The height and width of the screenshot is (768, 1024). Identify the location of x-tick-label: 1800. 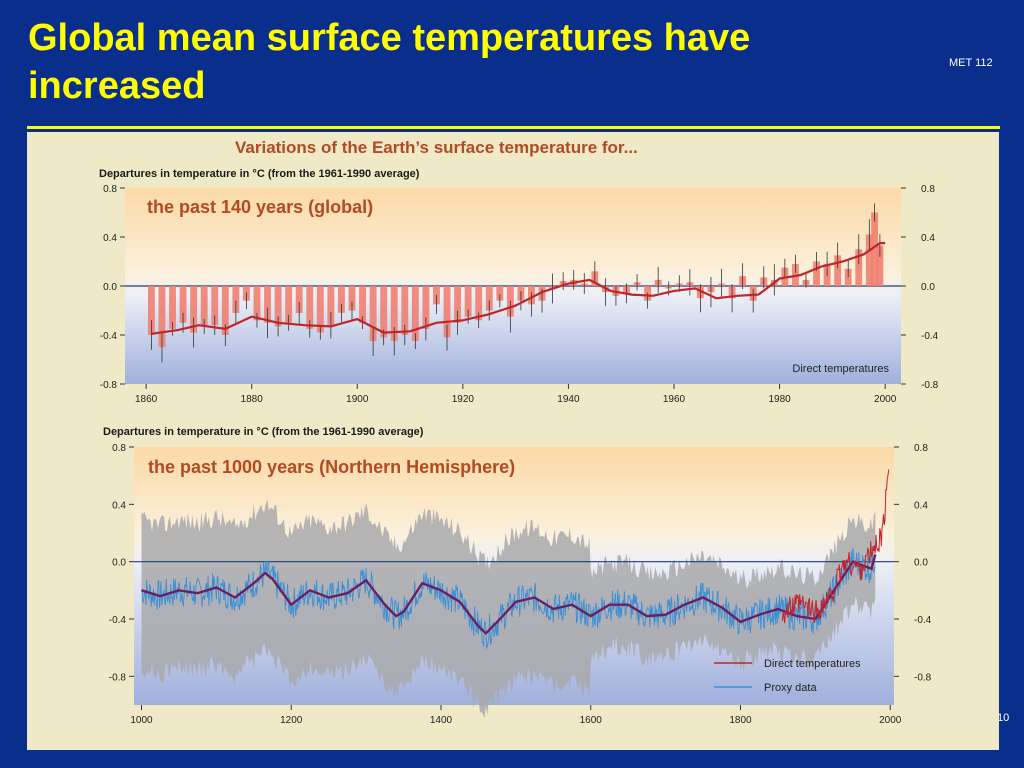
(740, 720).